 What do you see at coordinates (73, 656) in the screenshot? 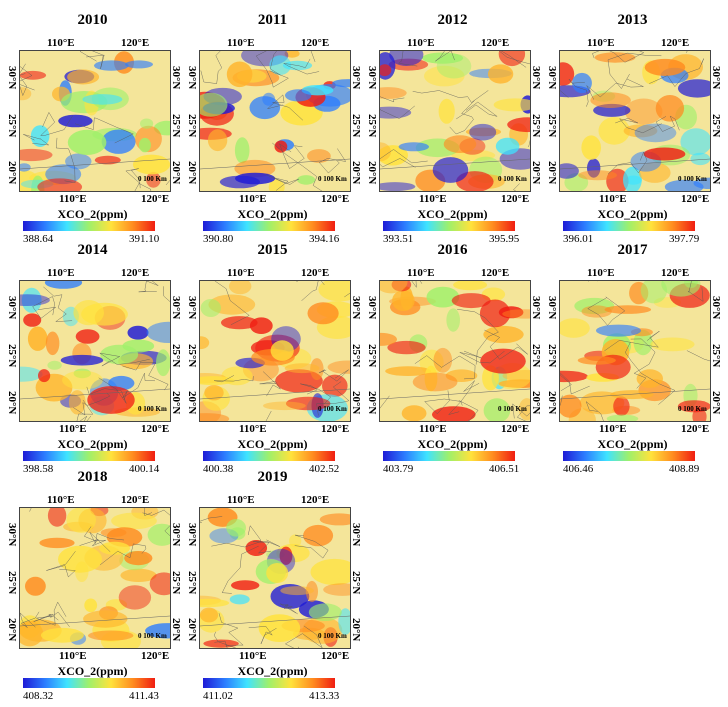
I see `lon-label-bottom-110: 110°E` at bounding box center [73, 656].